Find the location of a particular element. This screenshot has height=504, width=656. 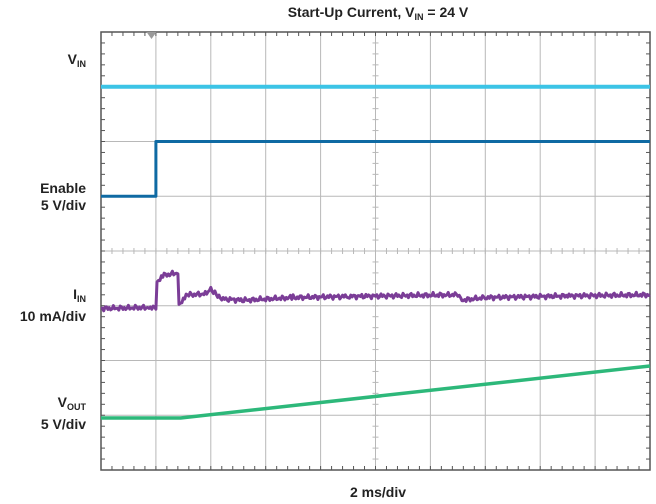

series-enable-line is located at coordinates (375, 169).